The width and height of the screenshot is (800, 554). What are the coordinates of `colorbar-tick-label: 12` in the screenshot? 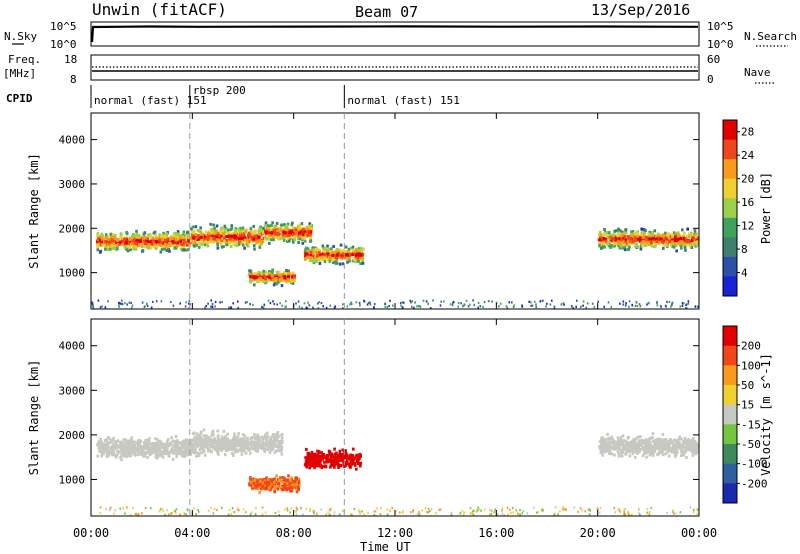 It's located at (747, 226).